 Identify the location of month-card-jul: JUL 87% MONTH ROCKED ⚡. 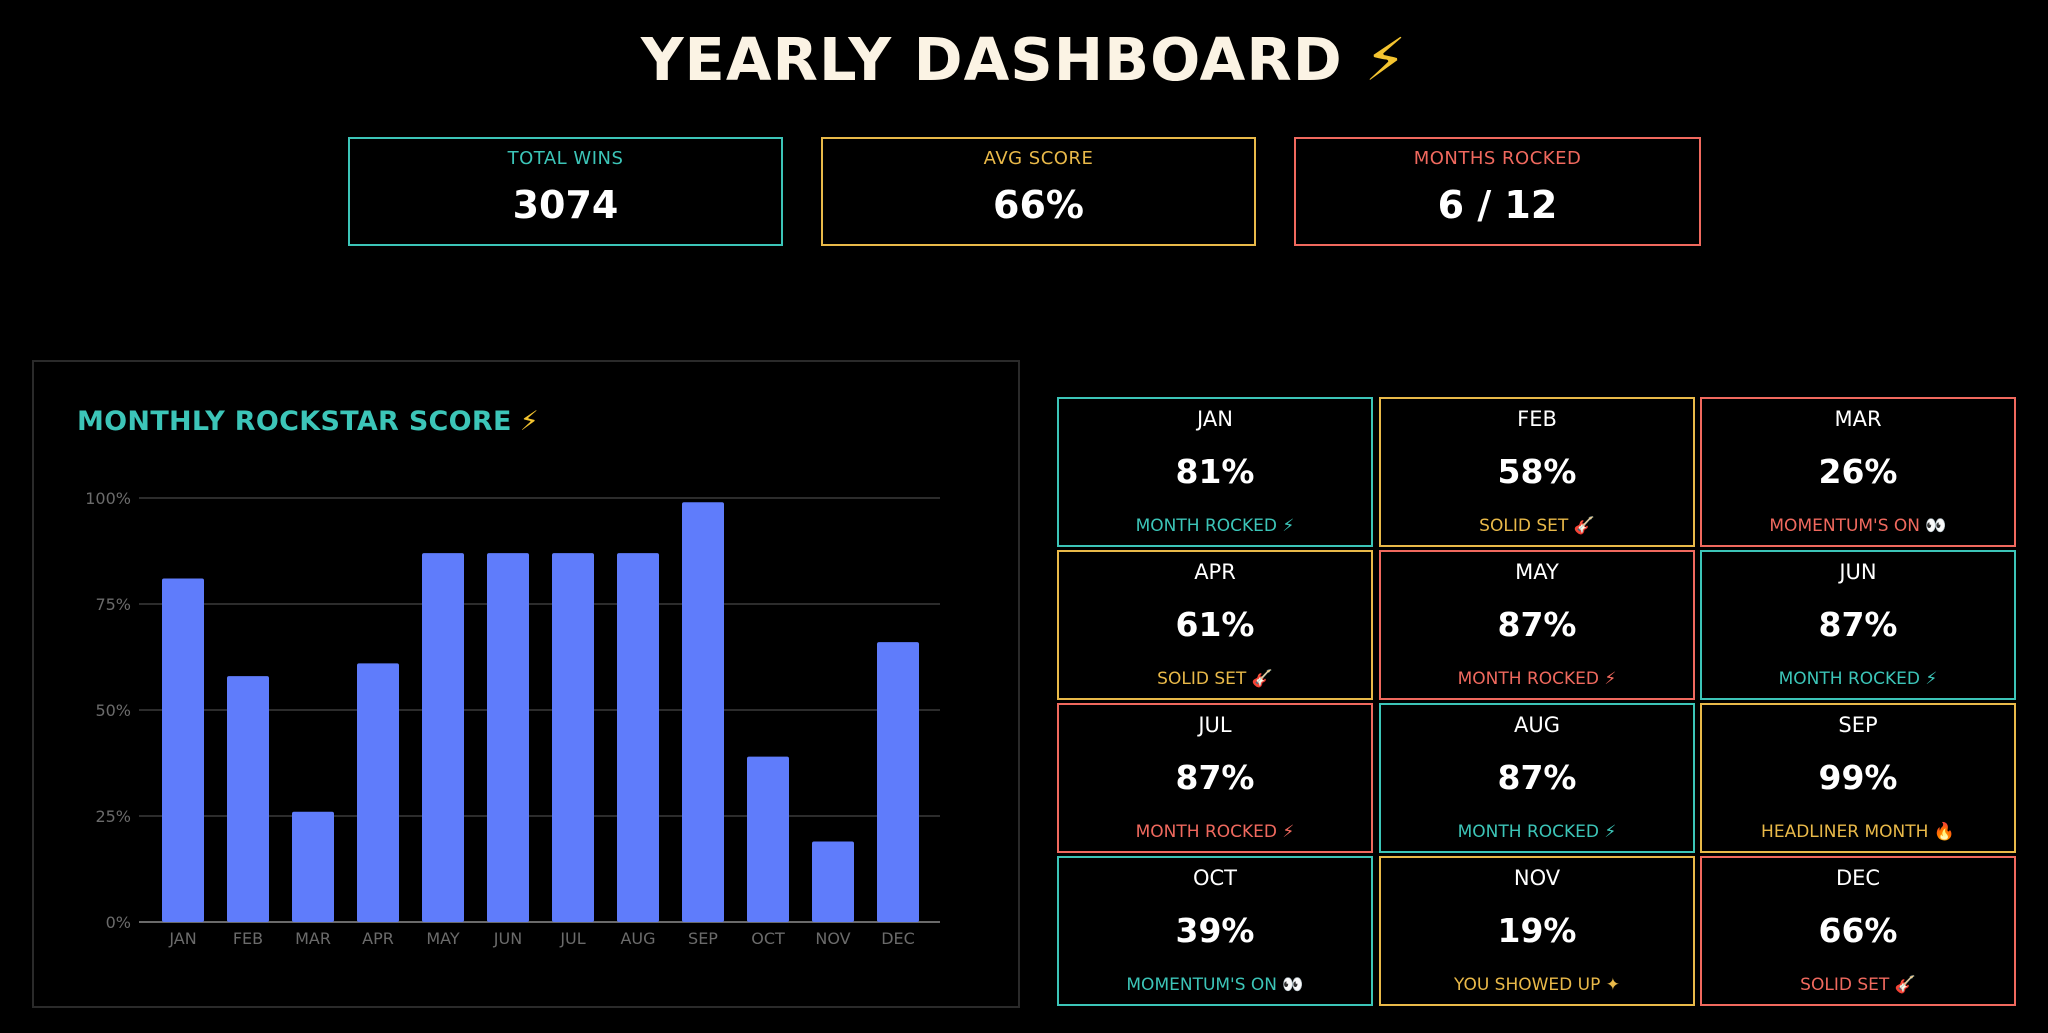
(1215, 778).